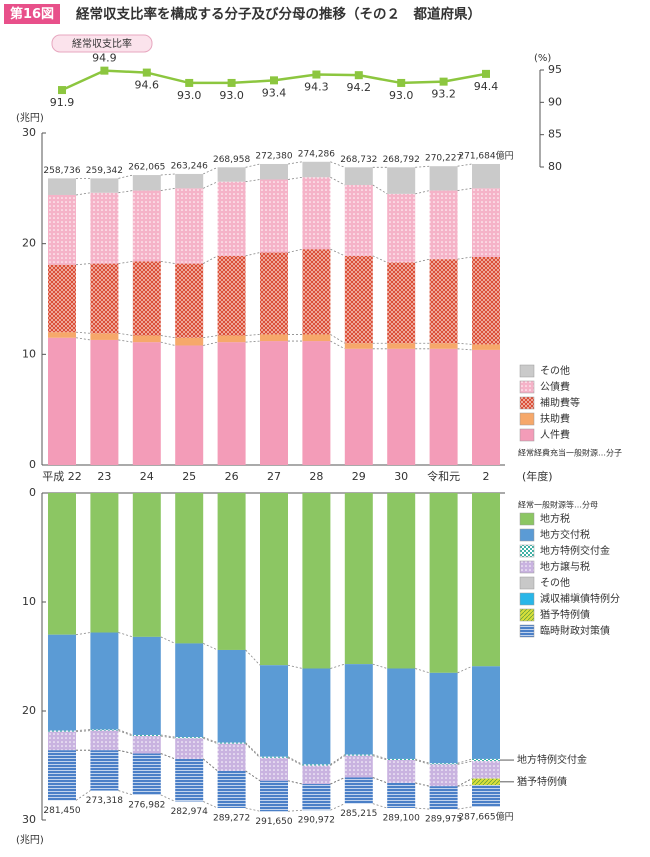 The width and height of the screenshot is (650, 857). Describe the element at coordinates (552, 759) in the screenshot. I see `annotation: 地方特例交付金` at that location.